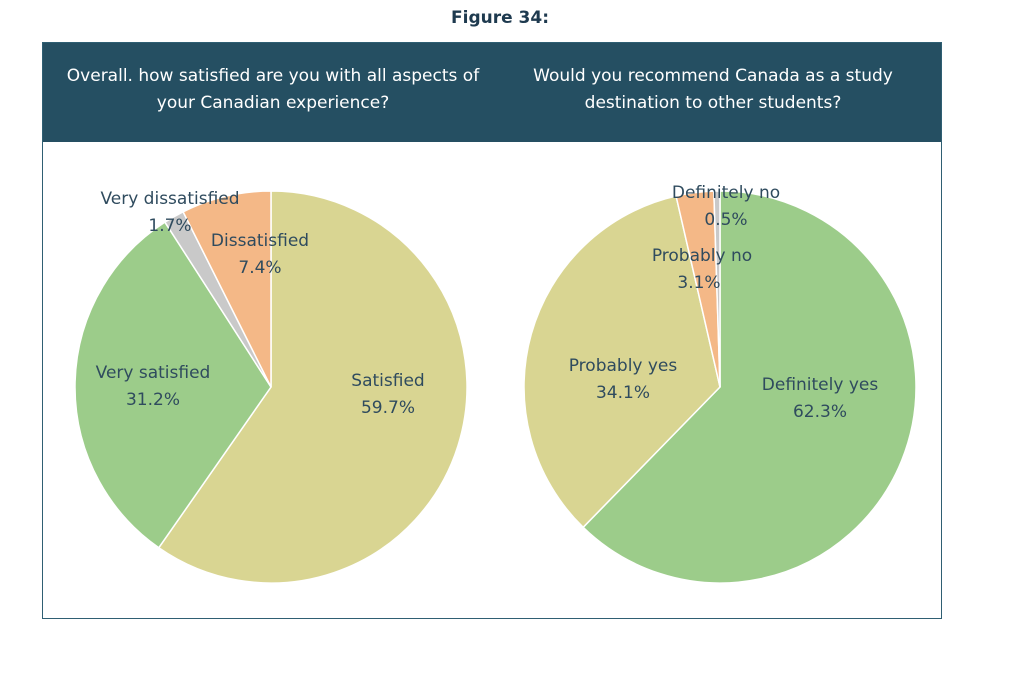 The image size is (1024, 681). I want to click on slice-label: Probably no, so click(702, 256).